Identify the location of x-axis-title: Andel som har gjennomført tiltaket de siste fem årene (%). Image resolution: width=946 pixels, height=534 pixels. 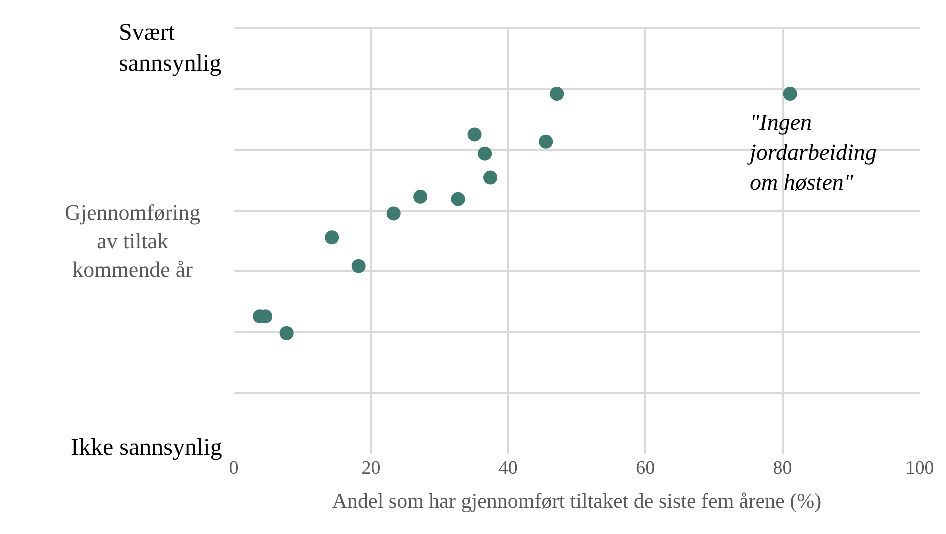
(577, 501).